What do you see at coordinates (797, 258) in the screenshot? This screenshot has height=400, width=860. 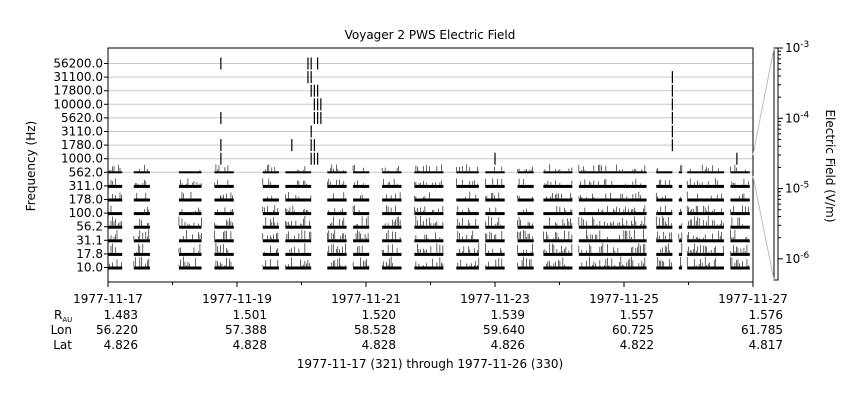 I see `colorbar-tick-label: 10⁻⁶` at bounding box center [797, 258].